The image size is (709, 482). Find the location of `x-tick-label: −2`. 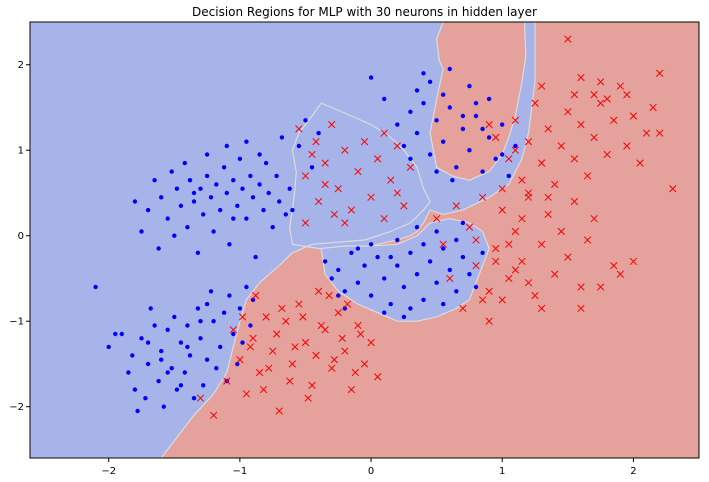

x-tick-label: −2 is located at coordinates (108, 471).